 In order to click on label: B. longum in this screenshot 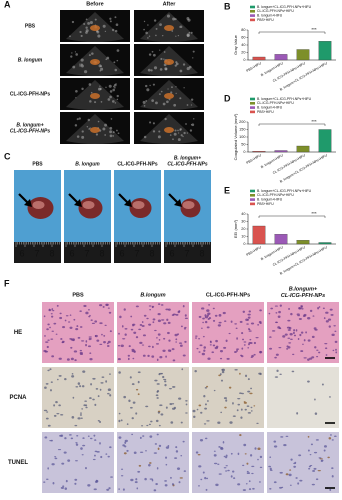, I will do `click(87, 164)`.